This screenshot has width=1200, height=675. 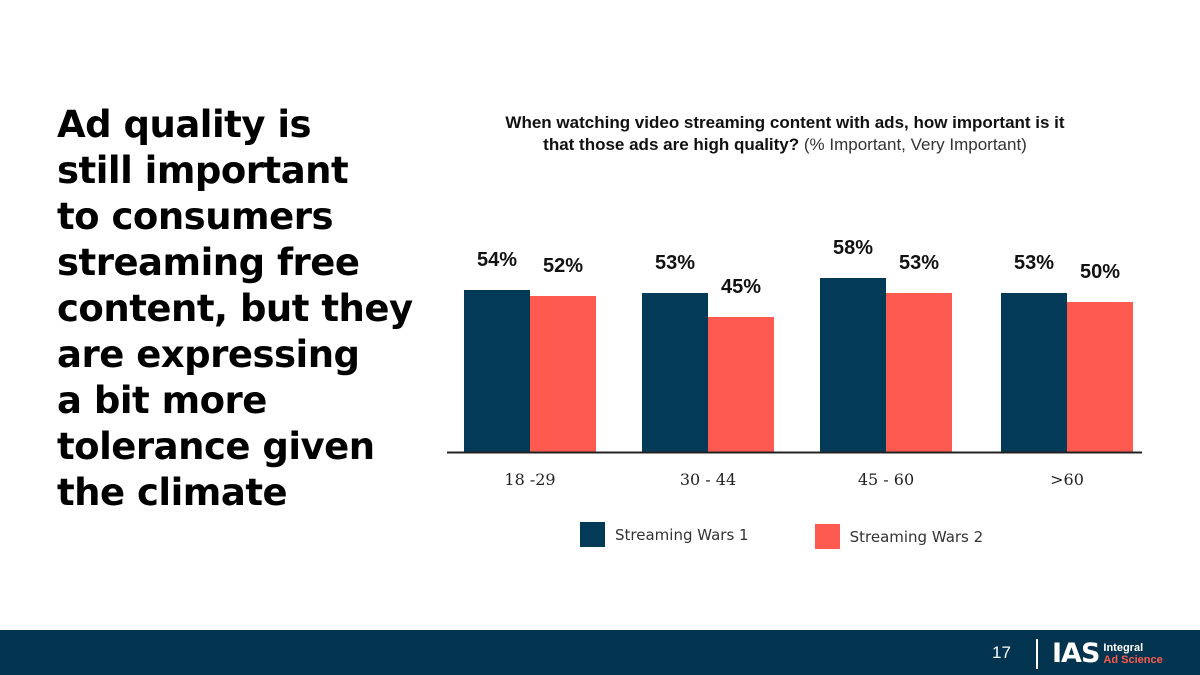 I want to click on data-label-2-2: 53%, so click(x=919, y=263).